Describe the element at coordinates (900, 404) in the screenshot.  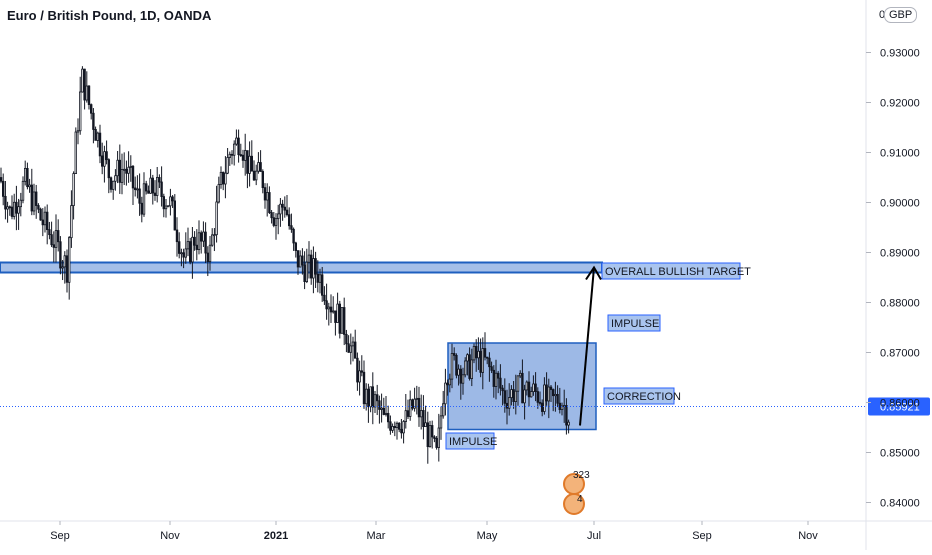
I see `y-tick-label: 0.86000` at that location.